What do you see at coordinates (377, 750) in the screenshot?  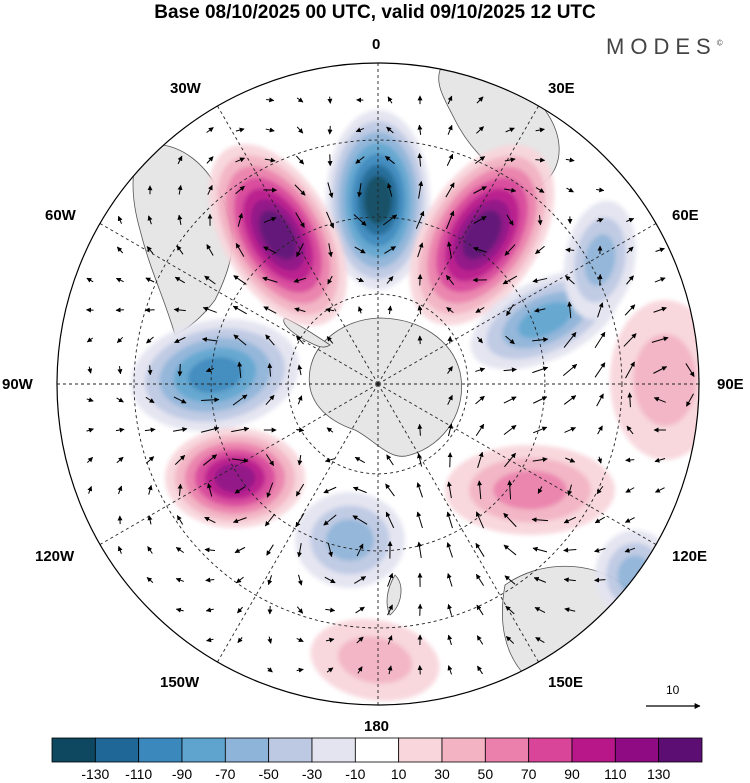 I see `colorbar` at bounding box center [377, 750].